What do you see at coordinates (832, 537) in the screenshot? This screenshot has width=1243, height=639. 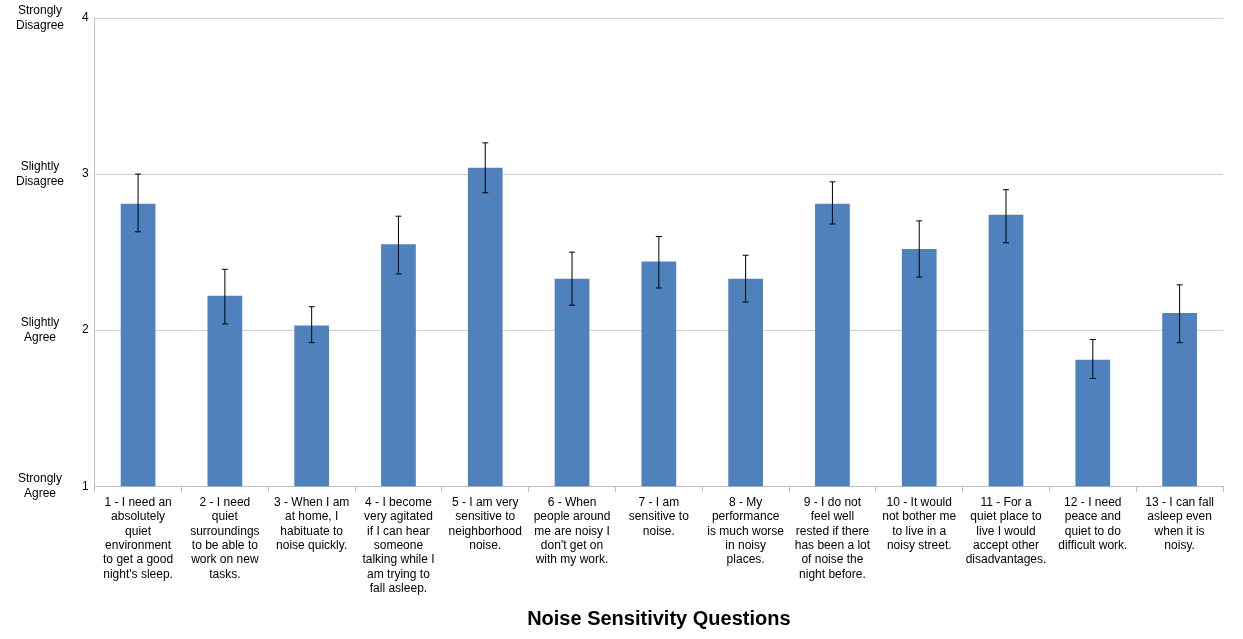 I see `x-tick-label: 9 - I do not feel well rested if there has been a lot of noise the night before.` at bounding box center [832, 537].